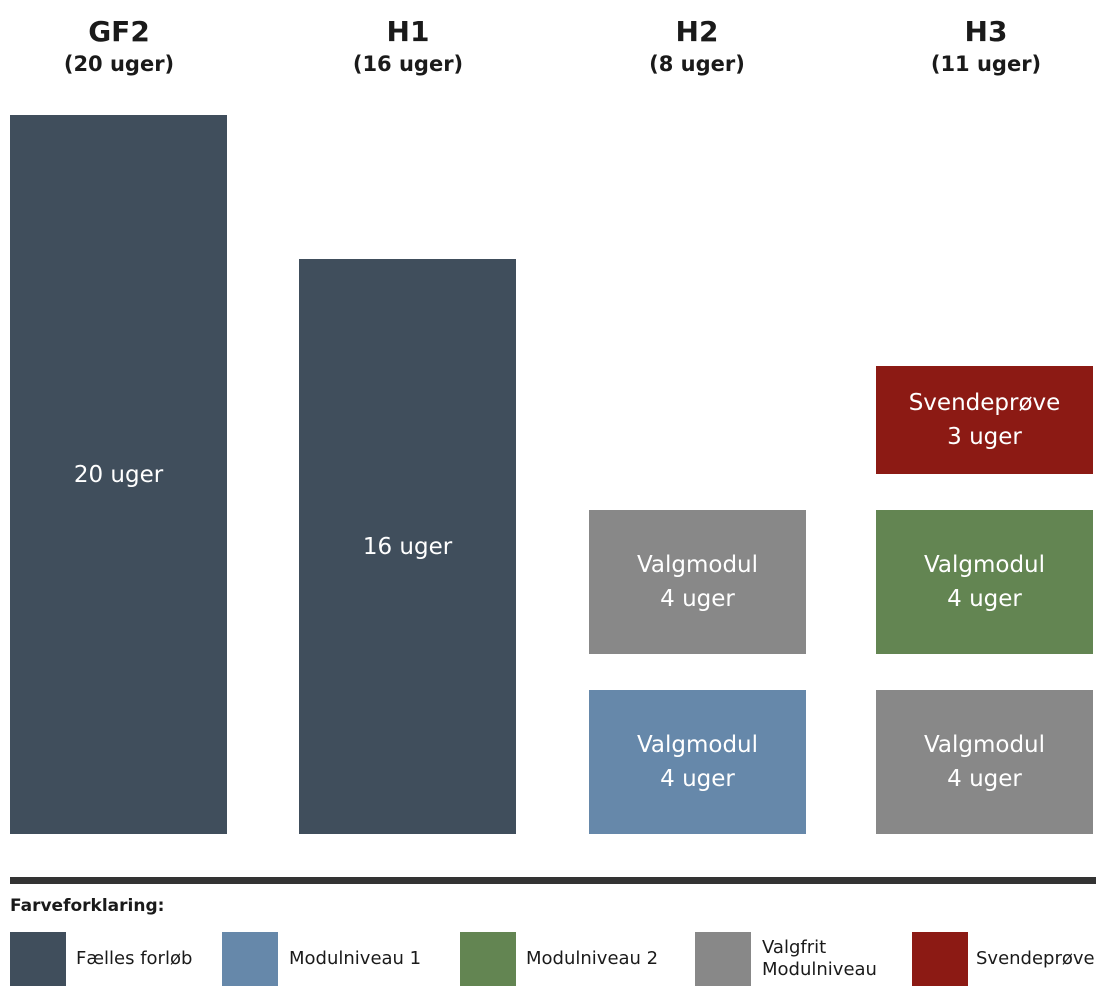 This screenshot has width=1113, height=989. I want to click on column-title: H2, so click(697, 31).